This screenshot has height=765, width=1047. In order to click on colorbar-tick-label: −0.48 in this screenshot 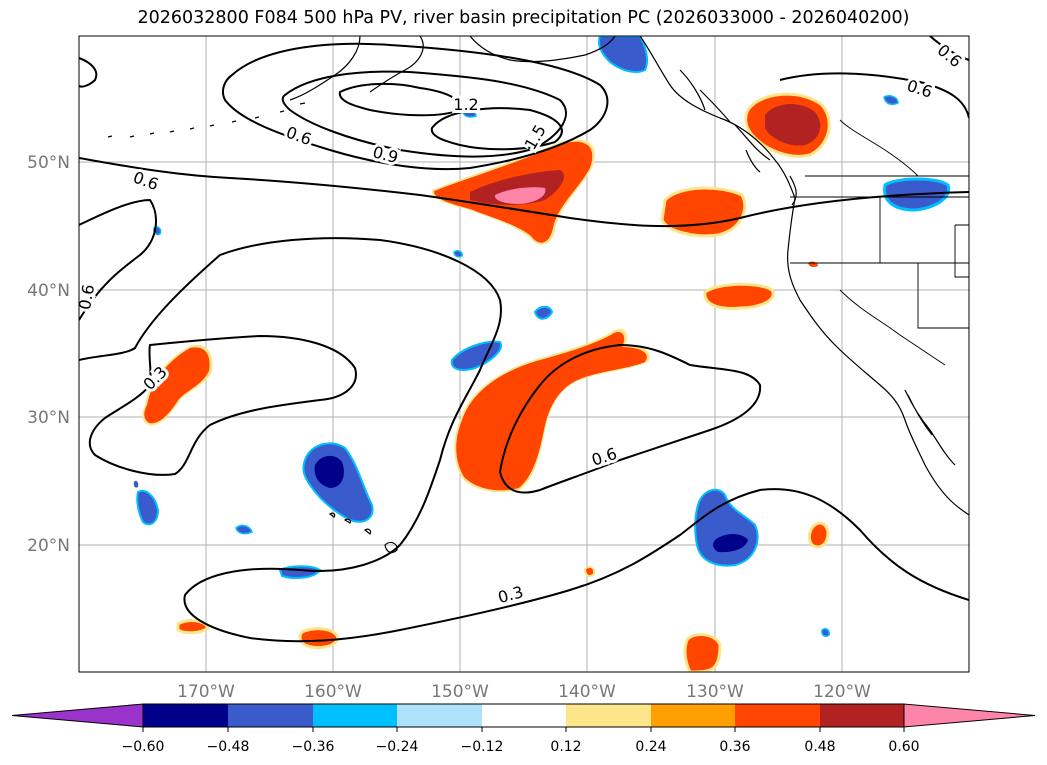, I will do `click(228, 747)`.